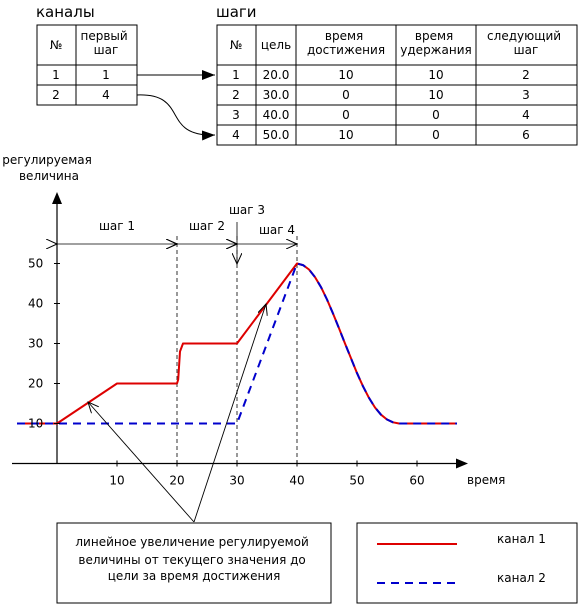 Image resolution: width=578 pixels, height=605 pixels. I want to click on steps-table-title: шаги, so click(236, 12).